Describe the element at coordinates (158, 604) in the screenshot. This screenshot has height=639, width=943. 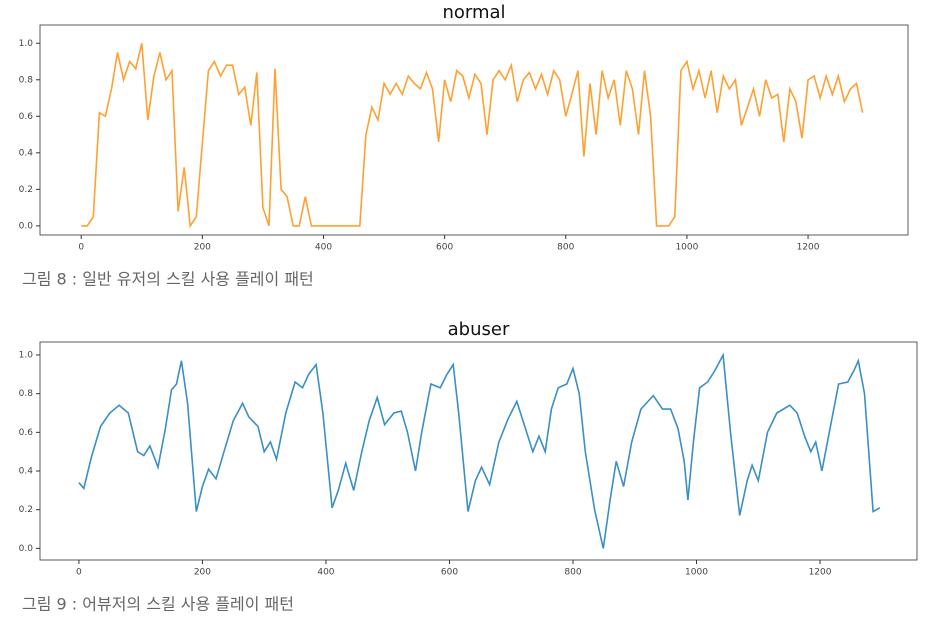
I see `figure-caption: 그림 9 : 어뷰저의 스킬 사용 플레이 패턴` at that location.